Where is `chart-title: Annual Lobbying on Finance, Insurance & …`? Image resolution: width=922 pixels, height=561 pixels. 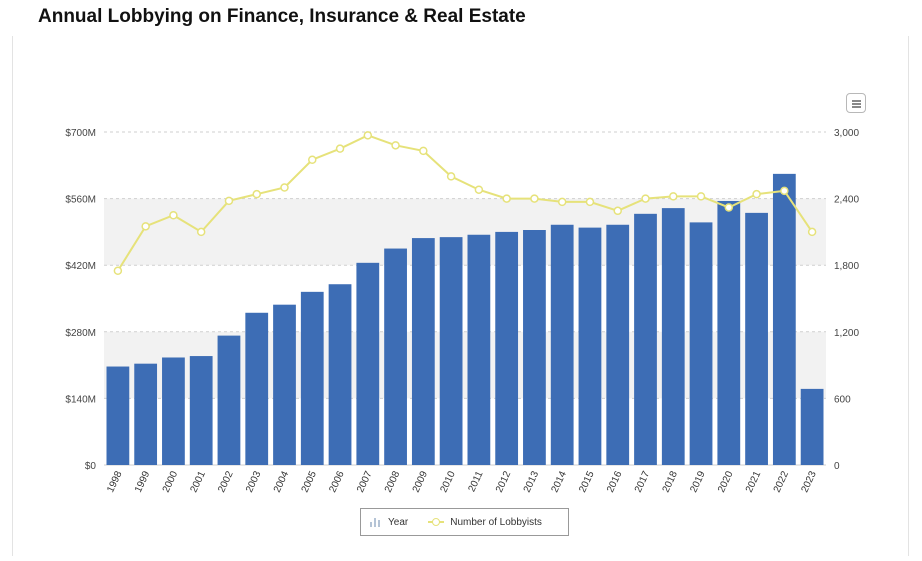 chart-title: Annual Lobbying on Finance, Insurance & … is located at coordinates (282, 16).